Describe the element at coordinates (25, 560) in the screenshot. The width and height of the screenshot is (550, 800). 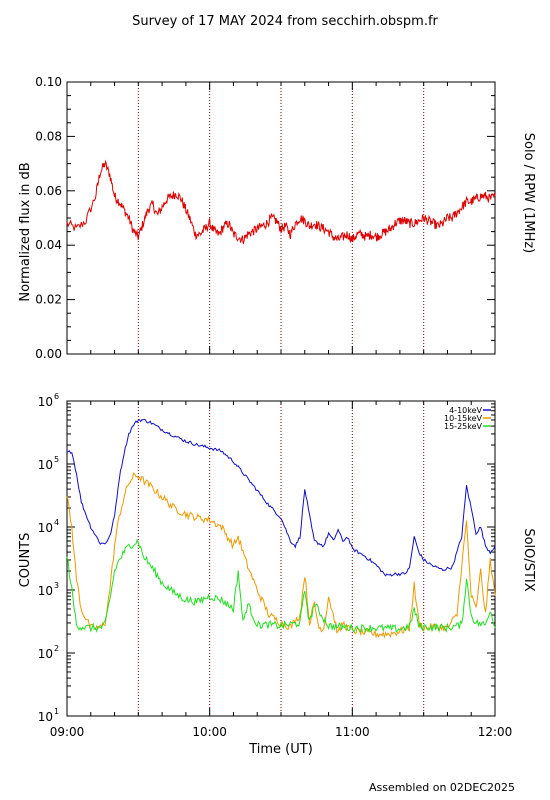
I see `stix-y-axis-label: COUNTS` at that location.